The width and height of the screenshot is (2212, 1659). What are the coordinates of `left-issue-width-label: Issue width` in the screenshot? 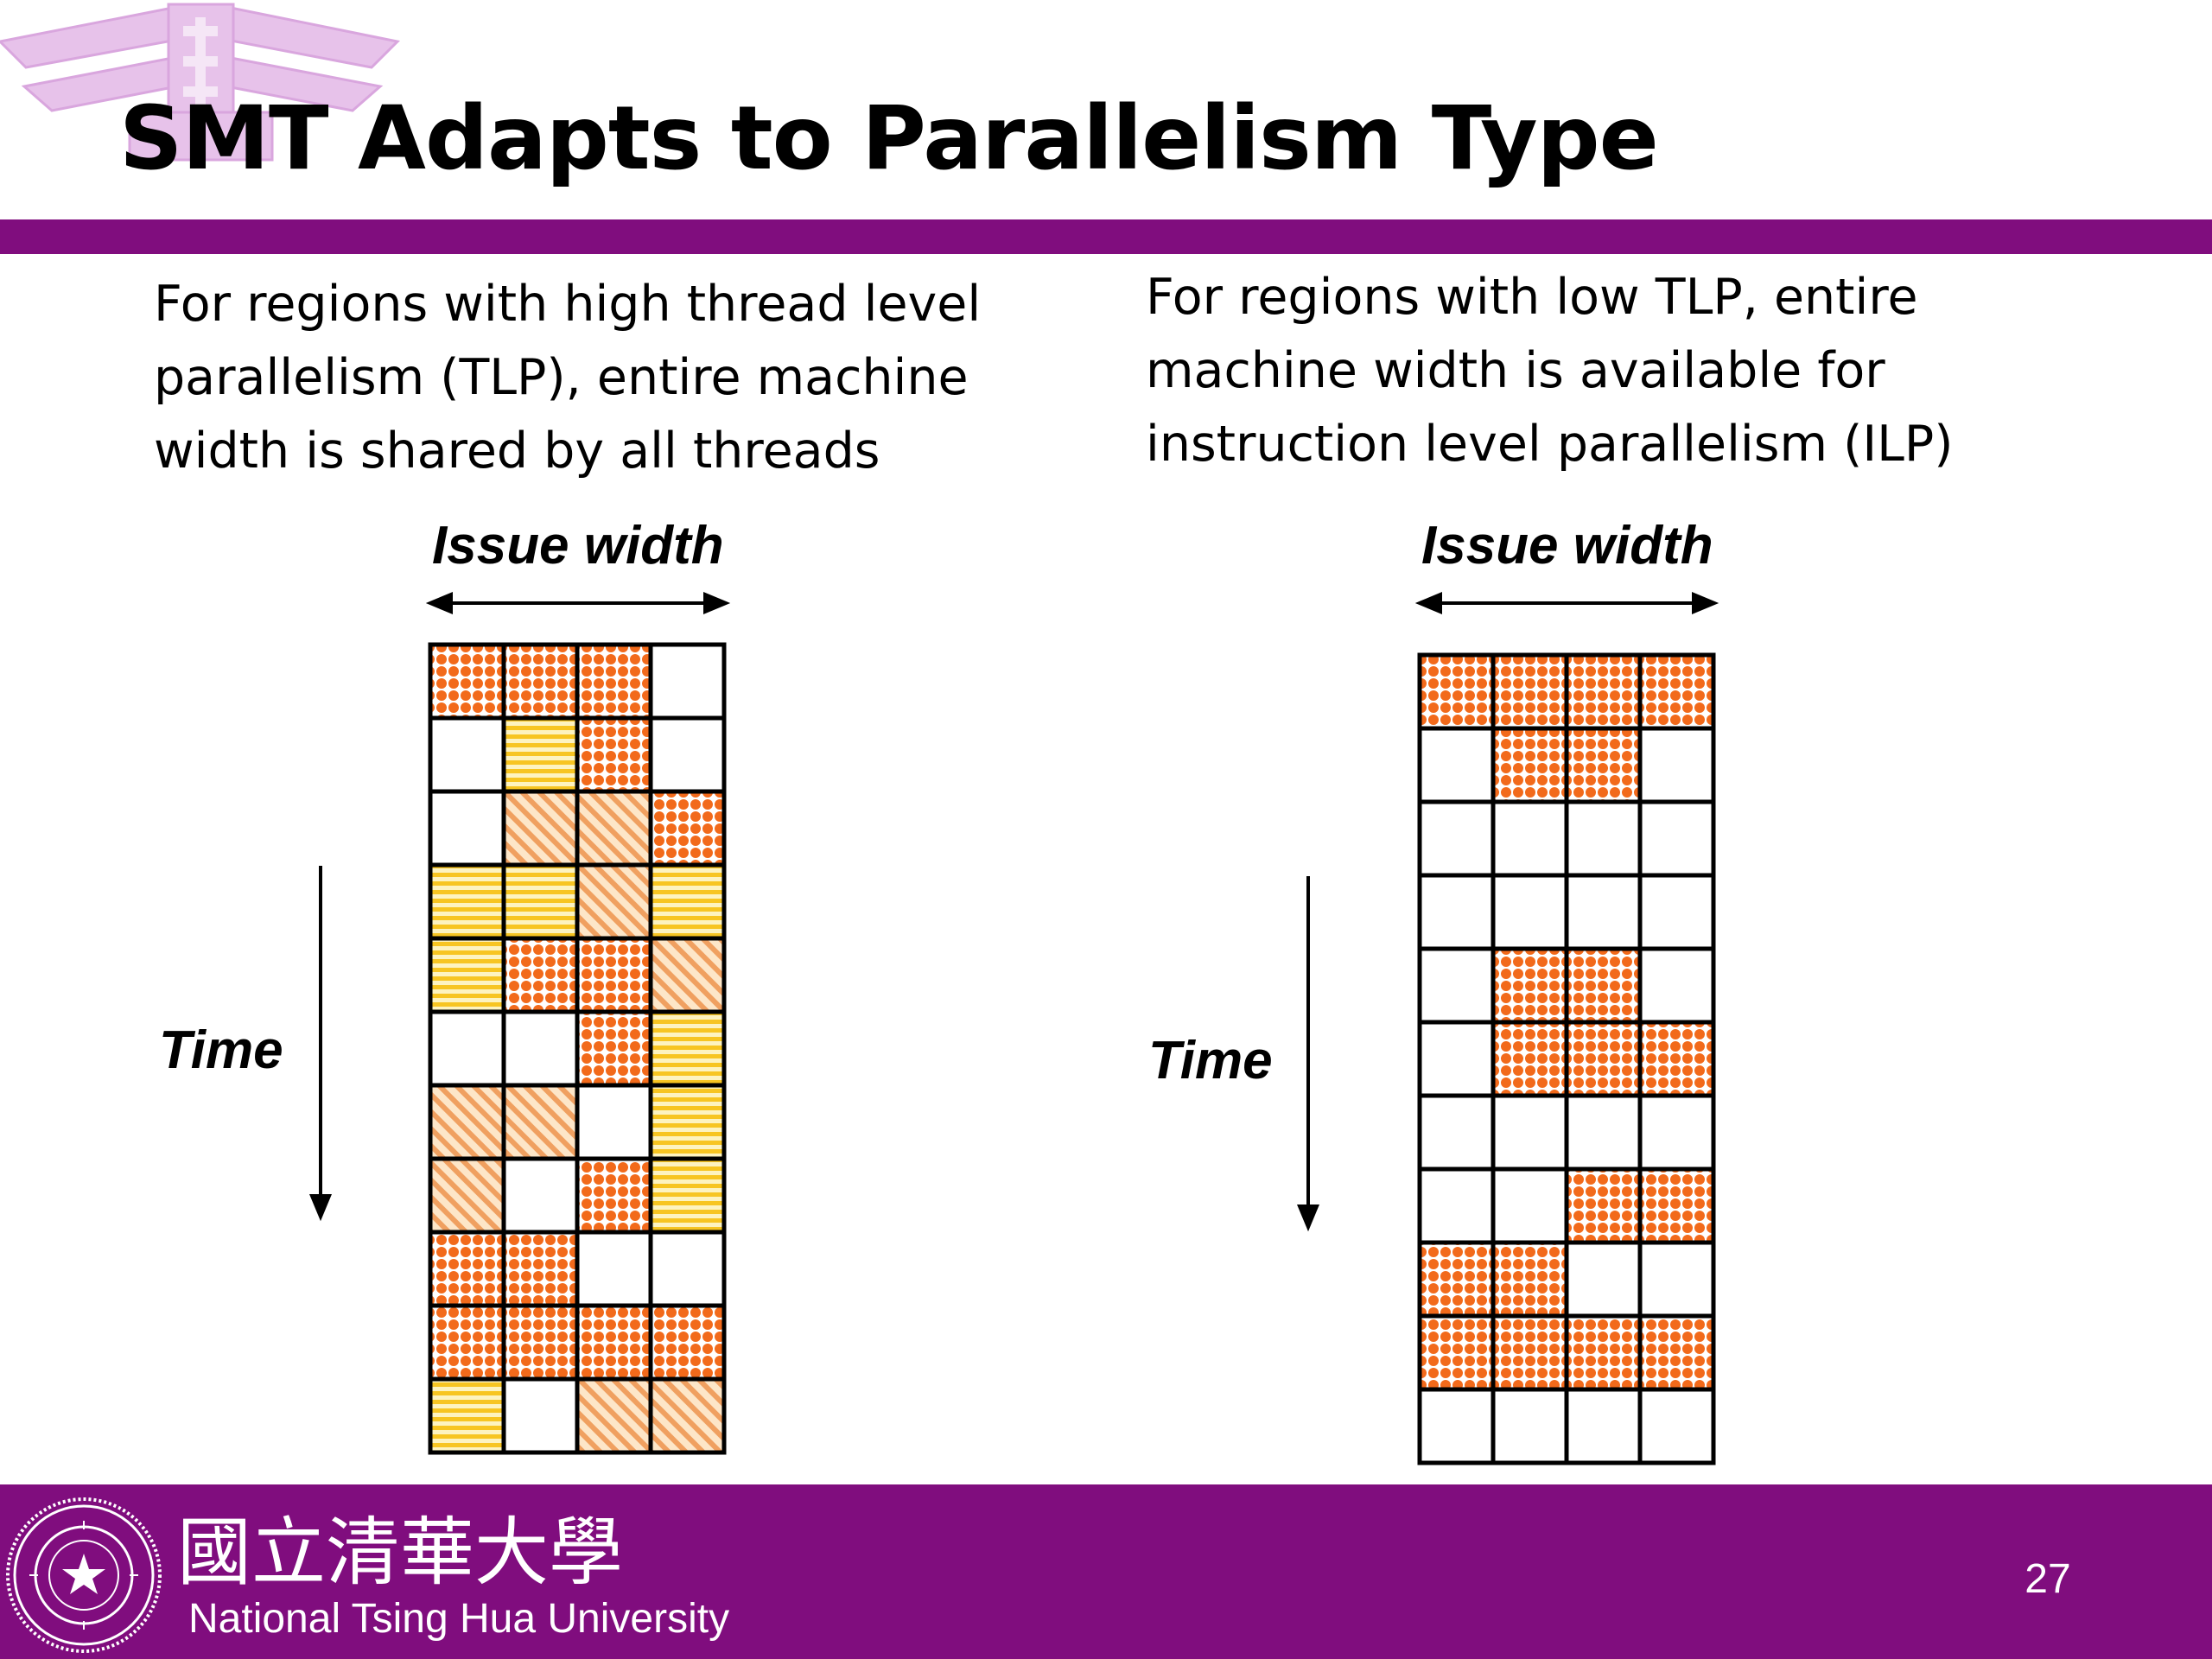 It's located at (578, 545).